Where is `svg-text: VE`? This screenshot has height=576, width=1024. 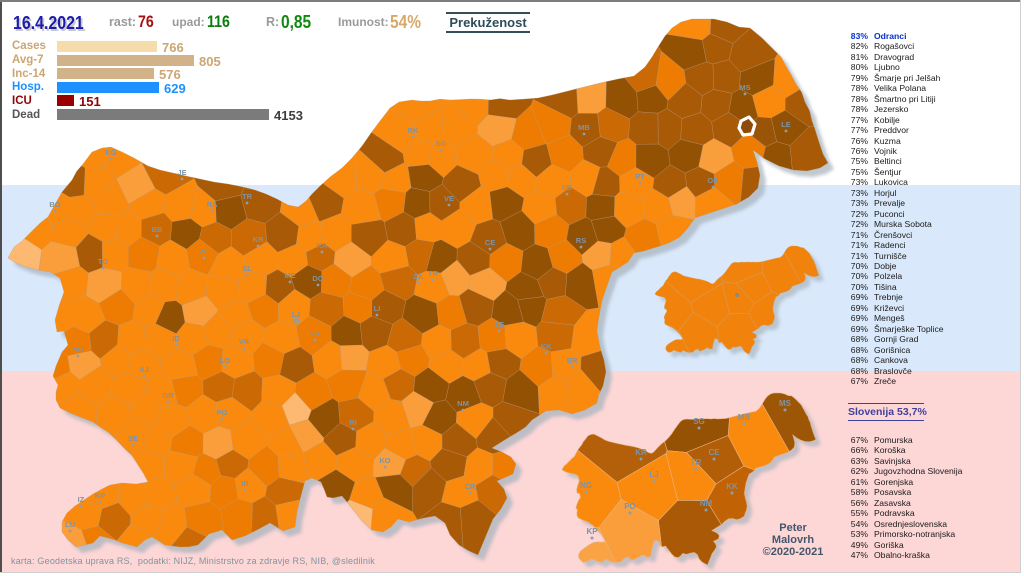 svg-text: VE is located at coordinates (449, 198).